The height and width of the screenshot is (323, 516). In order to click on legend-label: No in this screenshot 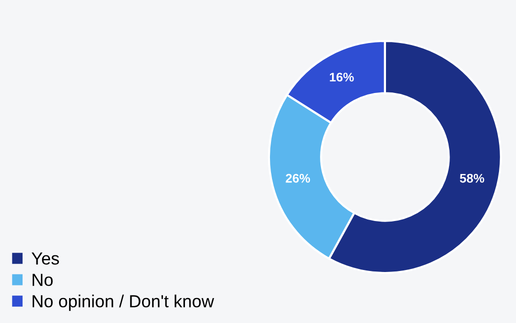, I will do `click(42, 280)`.